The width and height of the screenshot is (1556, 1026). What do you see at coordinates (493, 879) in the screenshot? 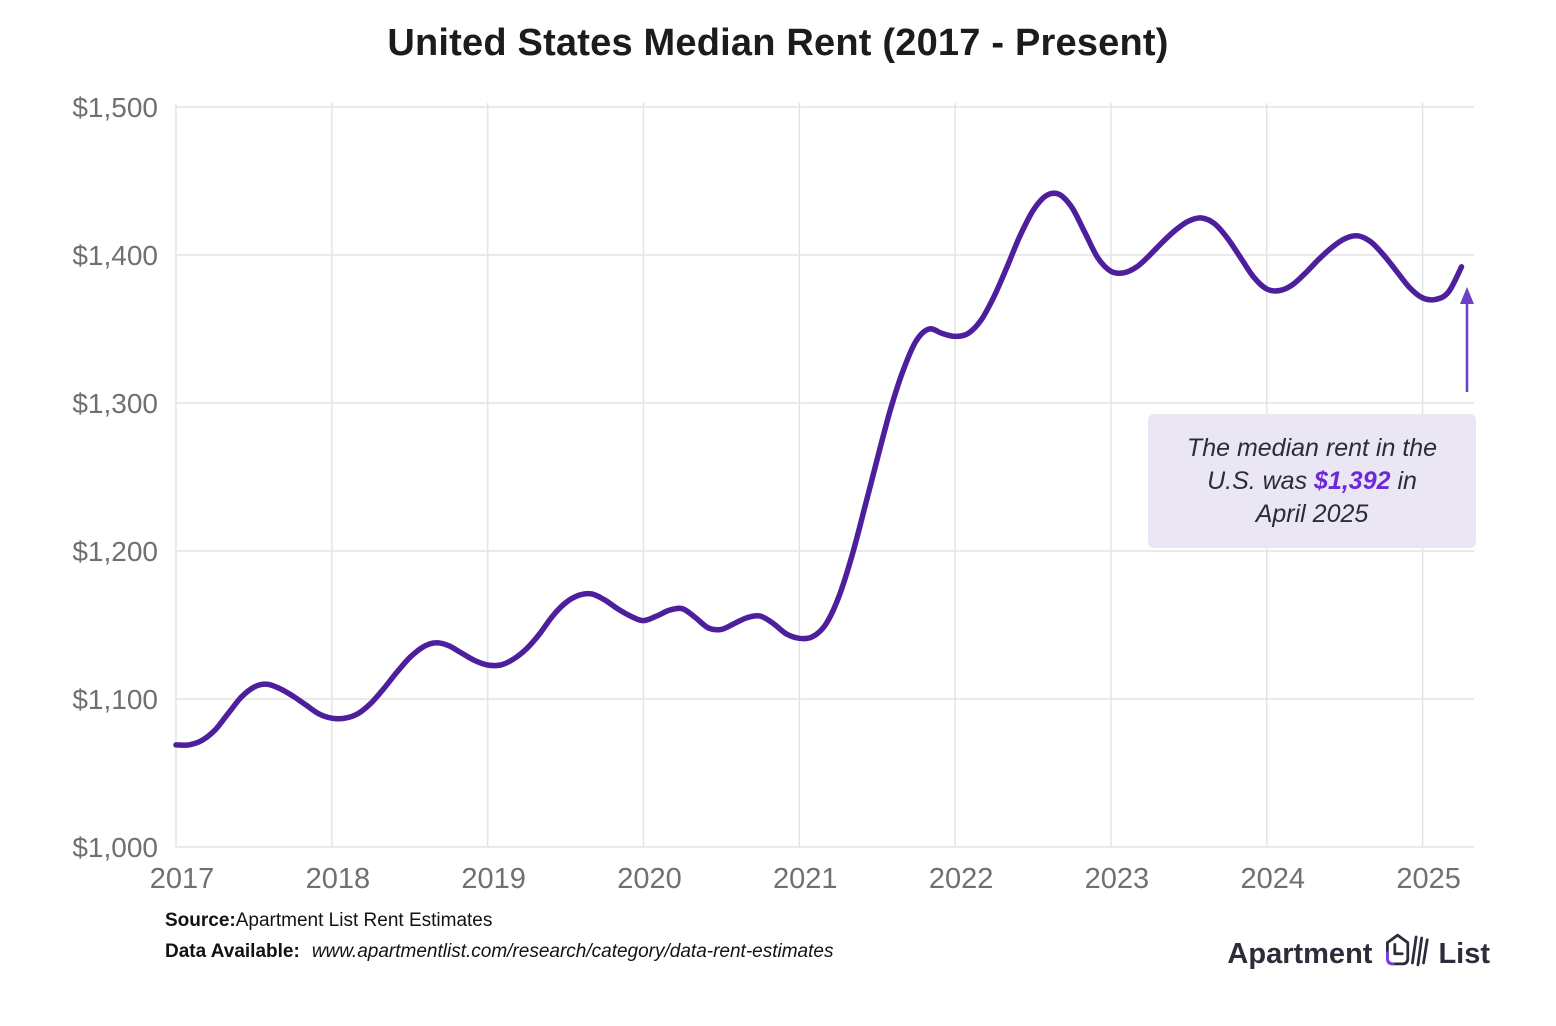
I see `x-tick-label: 2019` at bounding box center [493, 879].